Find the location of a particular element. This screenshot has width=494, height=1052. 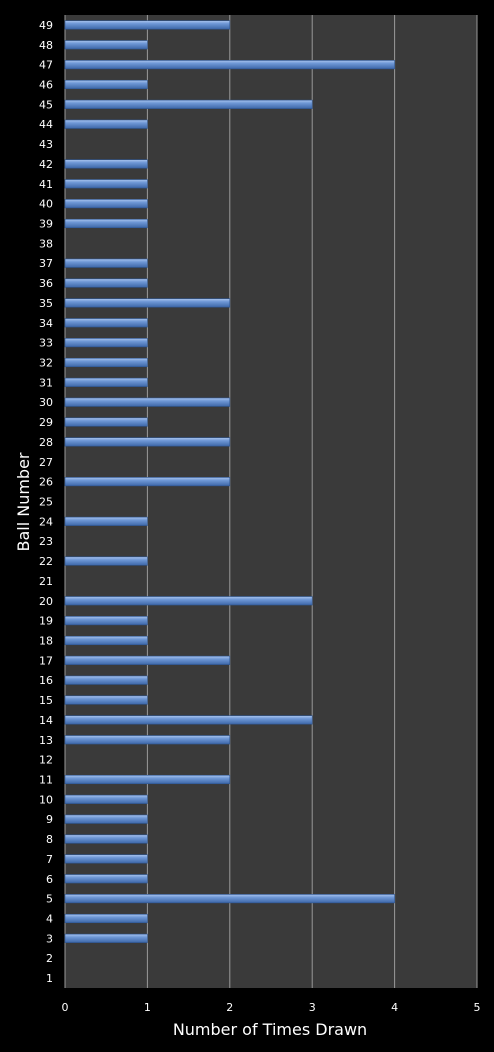

y-tick-label: 7 is located at coordinates (49, 859).